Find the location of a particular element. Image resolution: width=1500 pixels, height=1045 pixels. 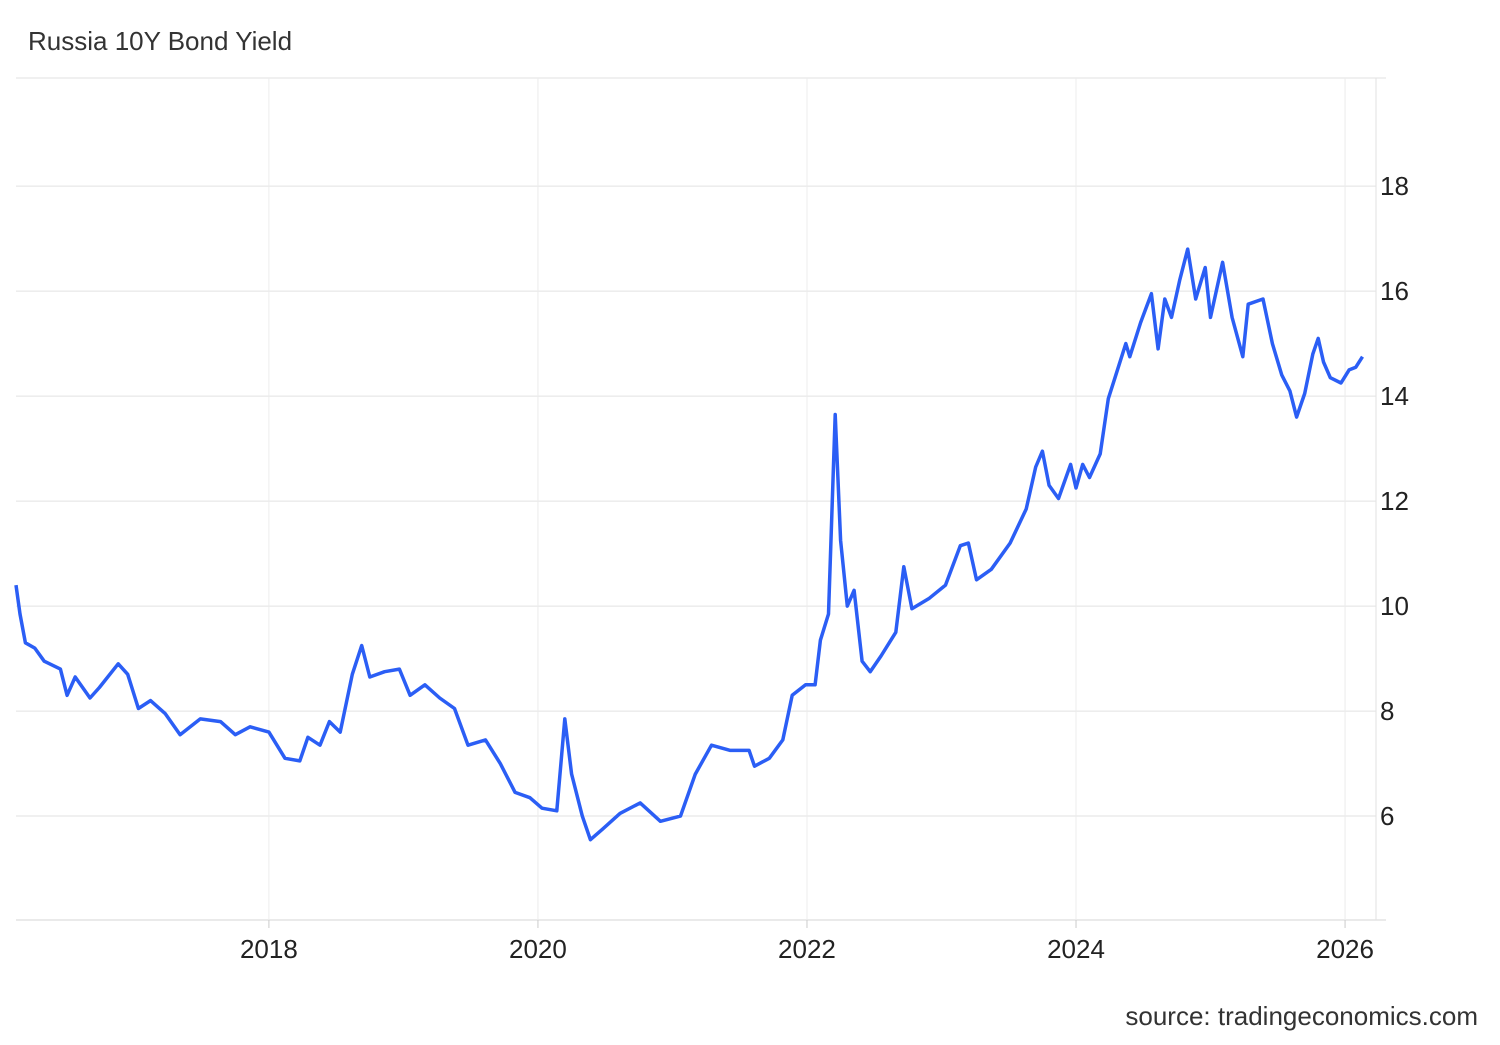

chart-title: Russia 10Y Bond Yield is located at coordinates (160, 41).